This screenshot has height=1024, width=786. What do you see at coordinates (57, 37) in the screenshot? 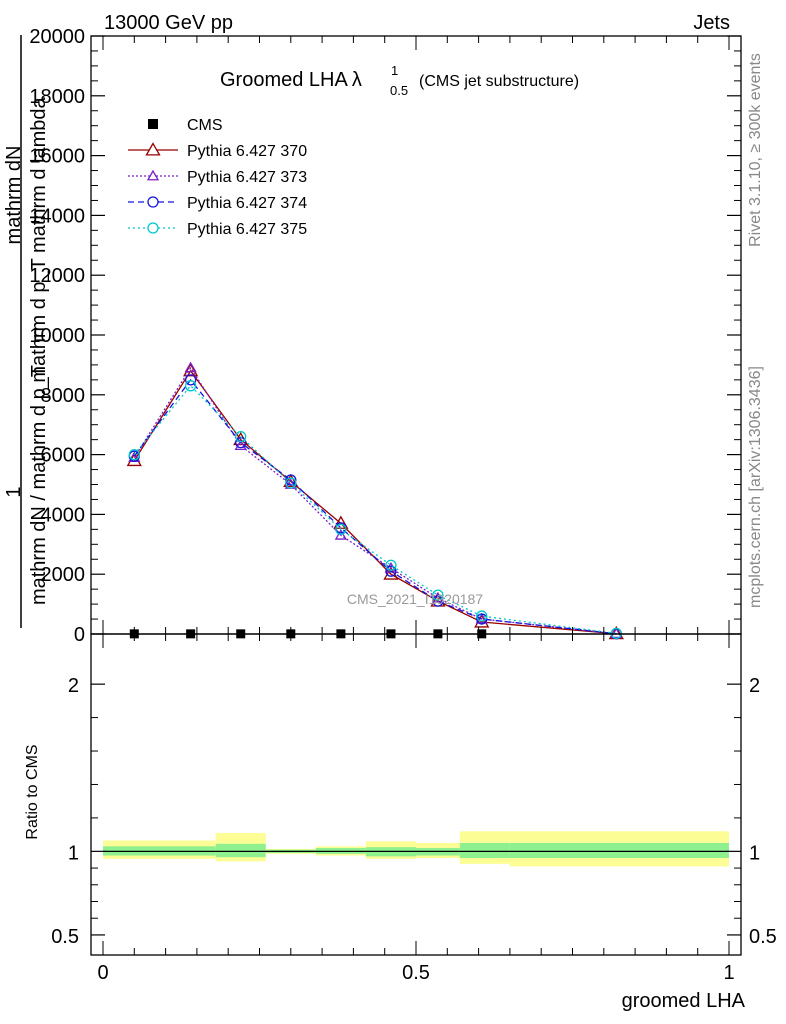
I see `ytick-label: 20000` at bounding box center [57, 37].